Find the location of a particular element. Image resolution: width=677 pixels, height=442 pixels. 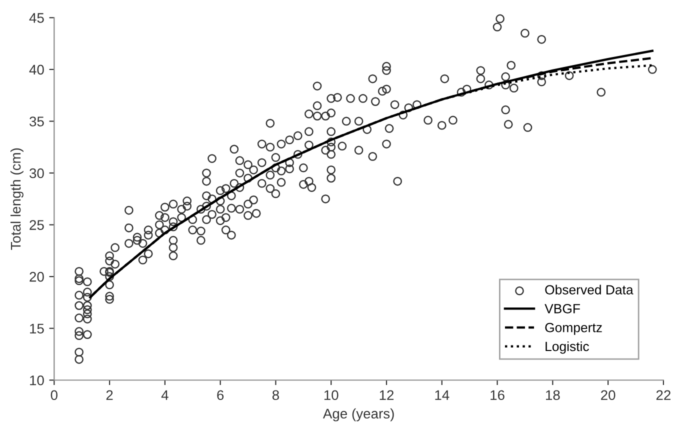

x-tick-label: 22 is located at coordinates (663, 395).